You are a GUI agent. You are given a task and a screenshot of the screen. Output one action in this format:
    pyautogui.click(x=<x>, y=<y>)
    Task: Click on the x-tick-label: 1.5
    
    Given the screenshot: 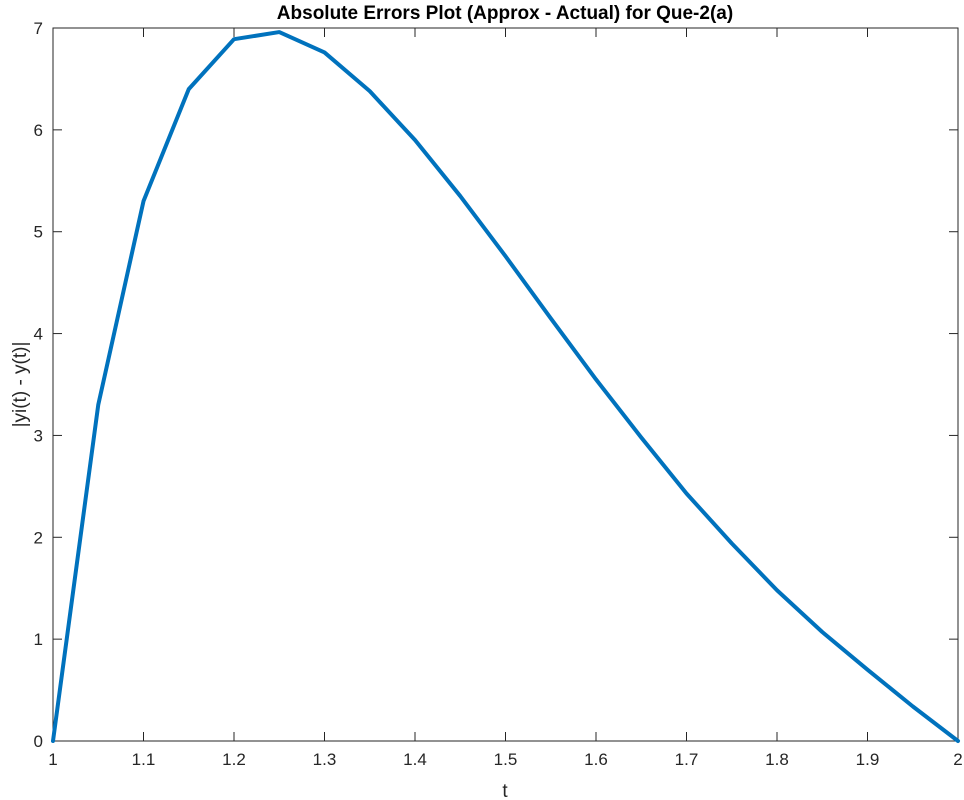 What is the action you would take?
    pyautogui.click(x=506, y=759)
    